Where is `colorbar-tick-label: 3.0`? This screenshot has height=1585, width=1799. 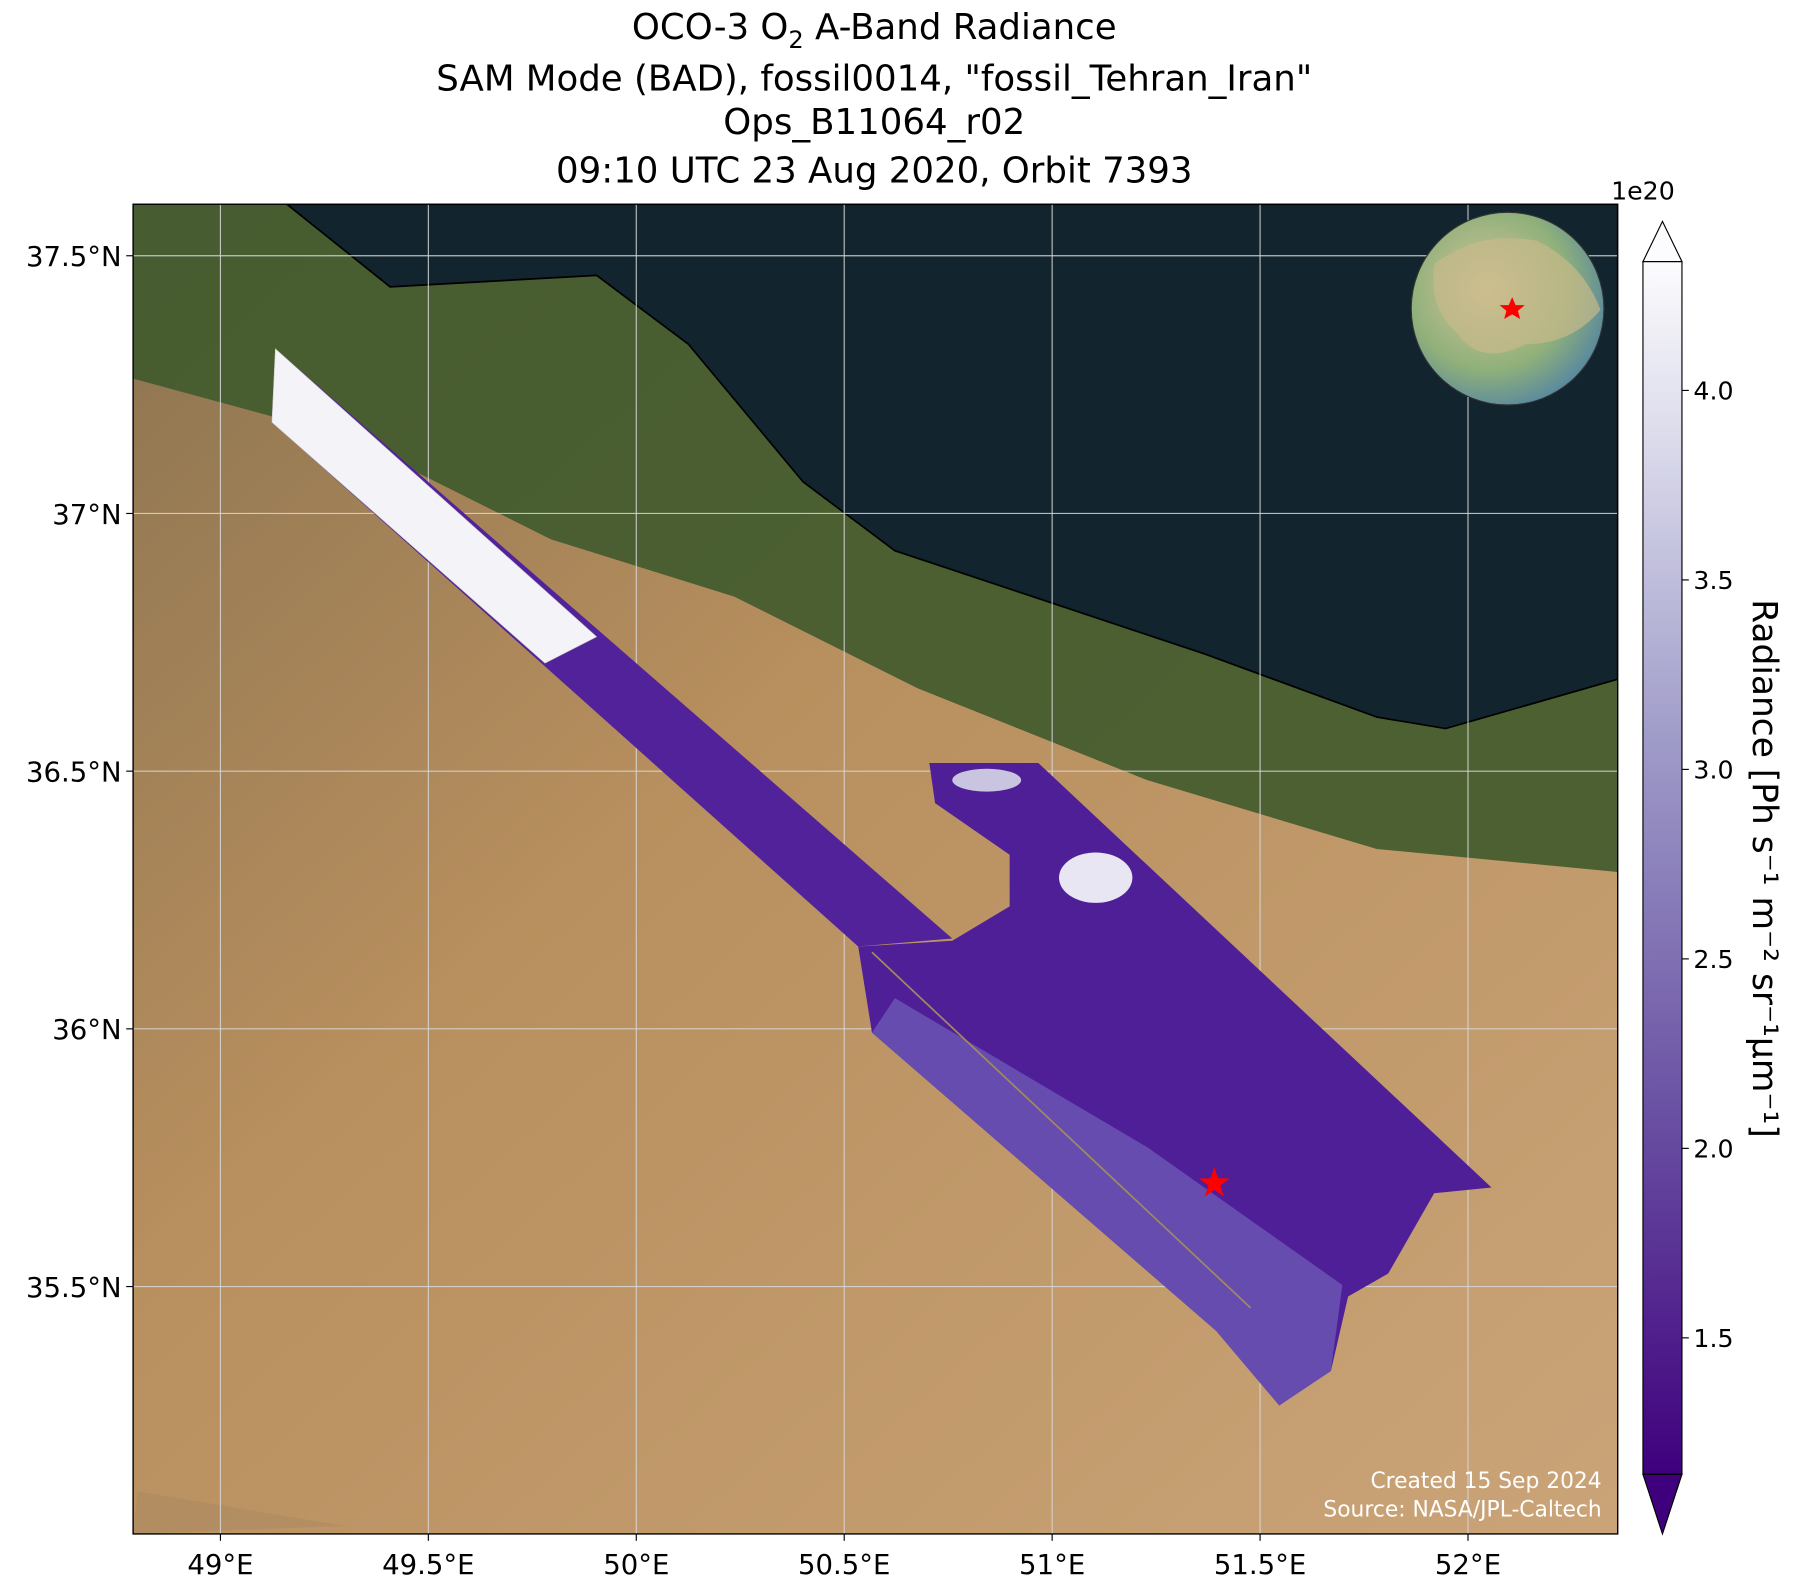 colorbar-tick-label: 3.0 is located at coordinates (1713, 770).